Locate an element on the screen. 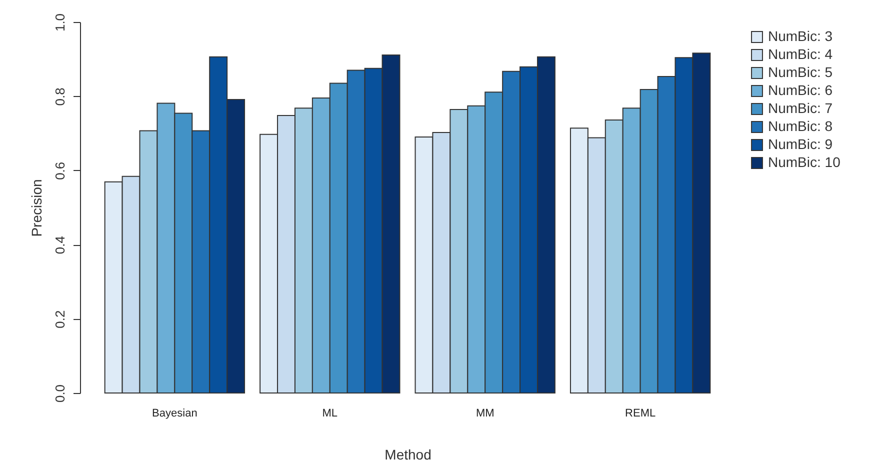 This screenshot has height=468, width=870. legend-label: NumBic: 5 is located at coordinates (800, 72).